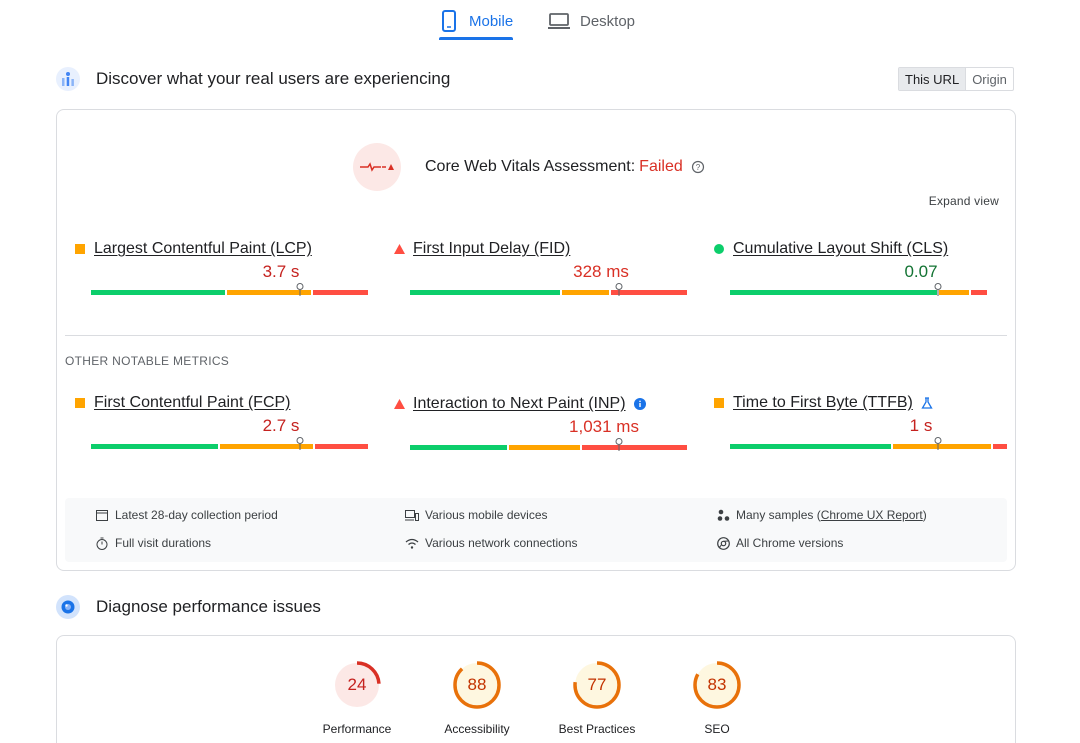 The width and height of the screenshot is (1080, 743). What do you see at coordinates (196, 515) in the screenshot?
I see `info-period-text: Latest 28-day collection period` at bounding box center [196, 515].